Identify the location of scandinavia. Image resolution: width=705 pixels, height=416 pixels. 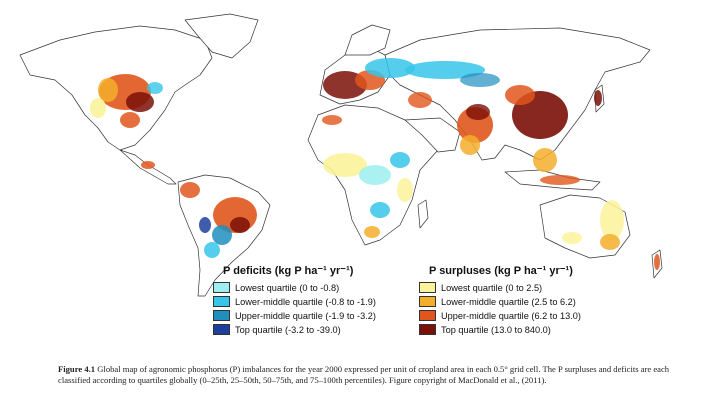
(367, 40).